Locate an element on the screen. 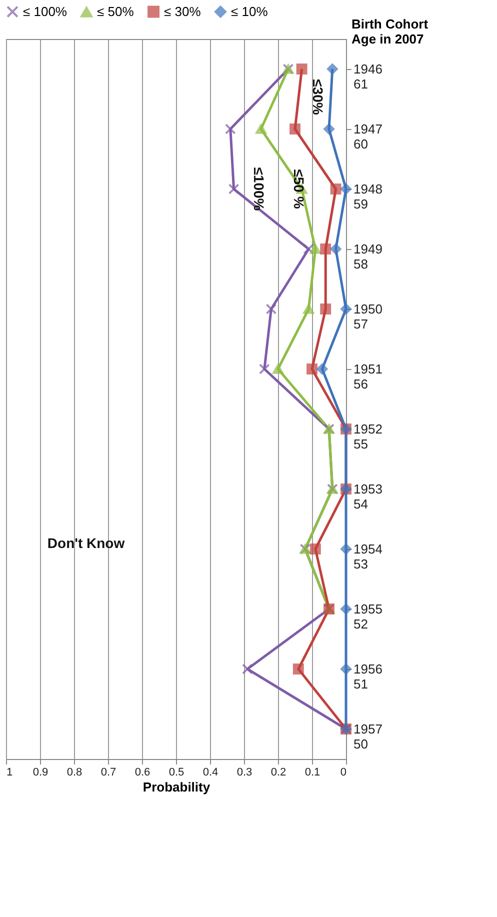 This screenshot has height=917, width=497. legend-label: ≤ 50% is located at coordinates (115, 12).